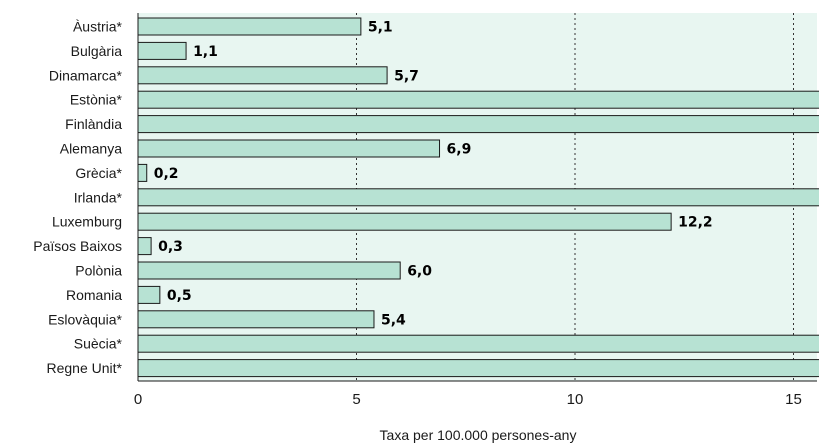  I want to click on category-label: Luxemburg, so click(87, 222).